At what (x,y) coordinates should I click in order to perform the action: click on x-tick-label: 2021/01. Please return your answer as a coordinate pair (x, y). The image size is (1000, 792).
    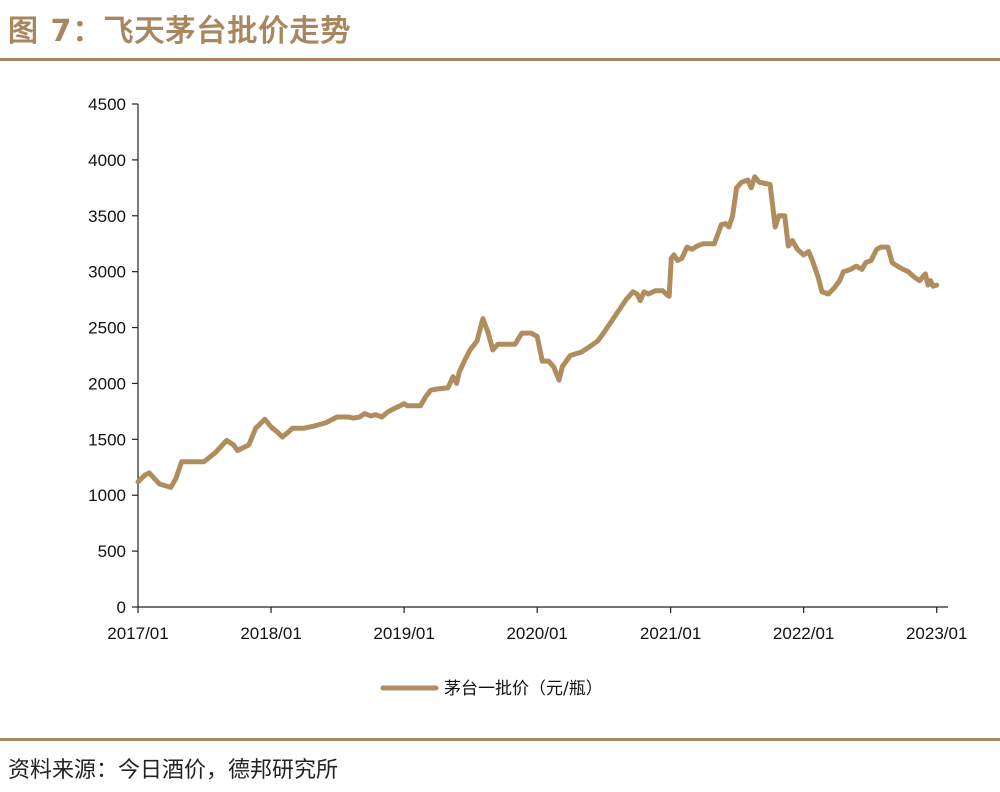
    Looking at the image, I should click on (670, 633).